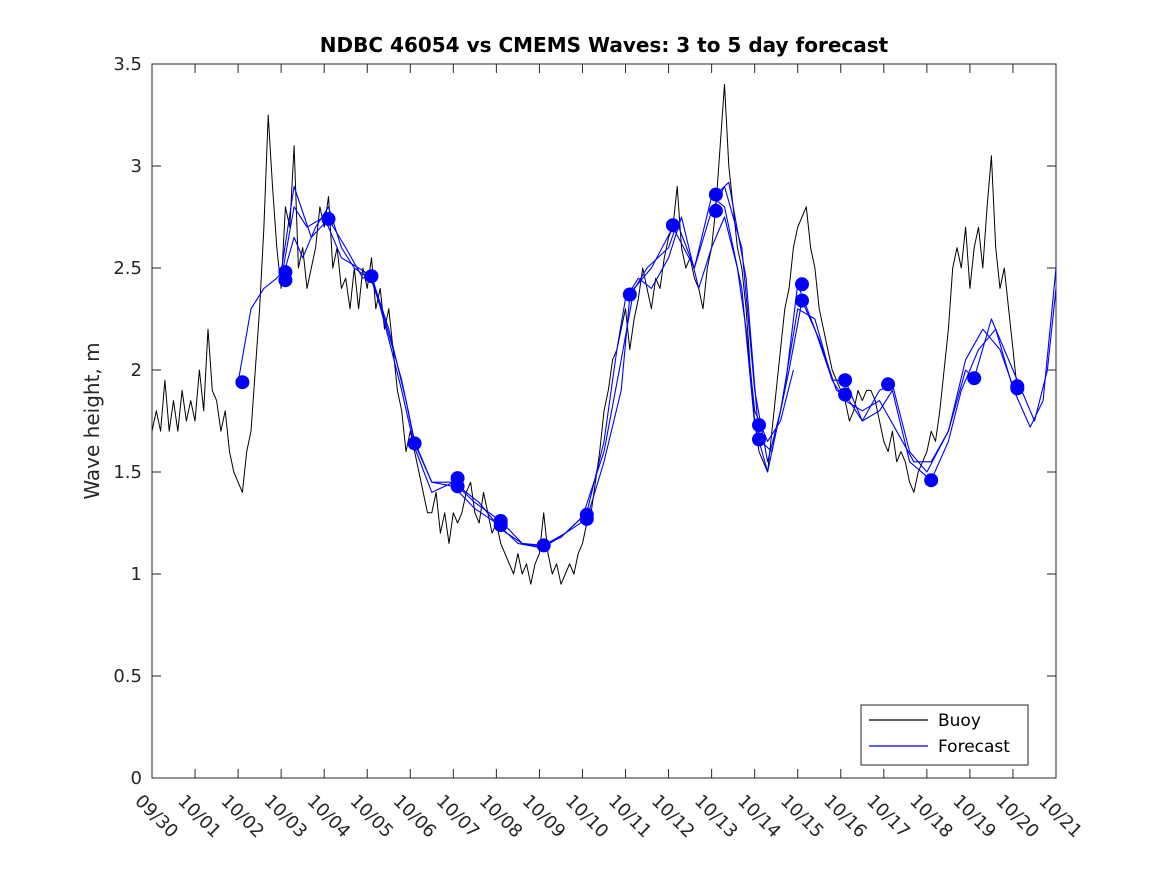 Image resolution: width=1167 pixels, height=875 pixels. Describe the element at coordinates (127, 472) in the screenshot. I see `y-tick-label: 1.5` at that location.